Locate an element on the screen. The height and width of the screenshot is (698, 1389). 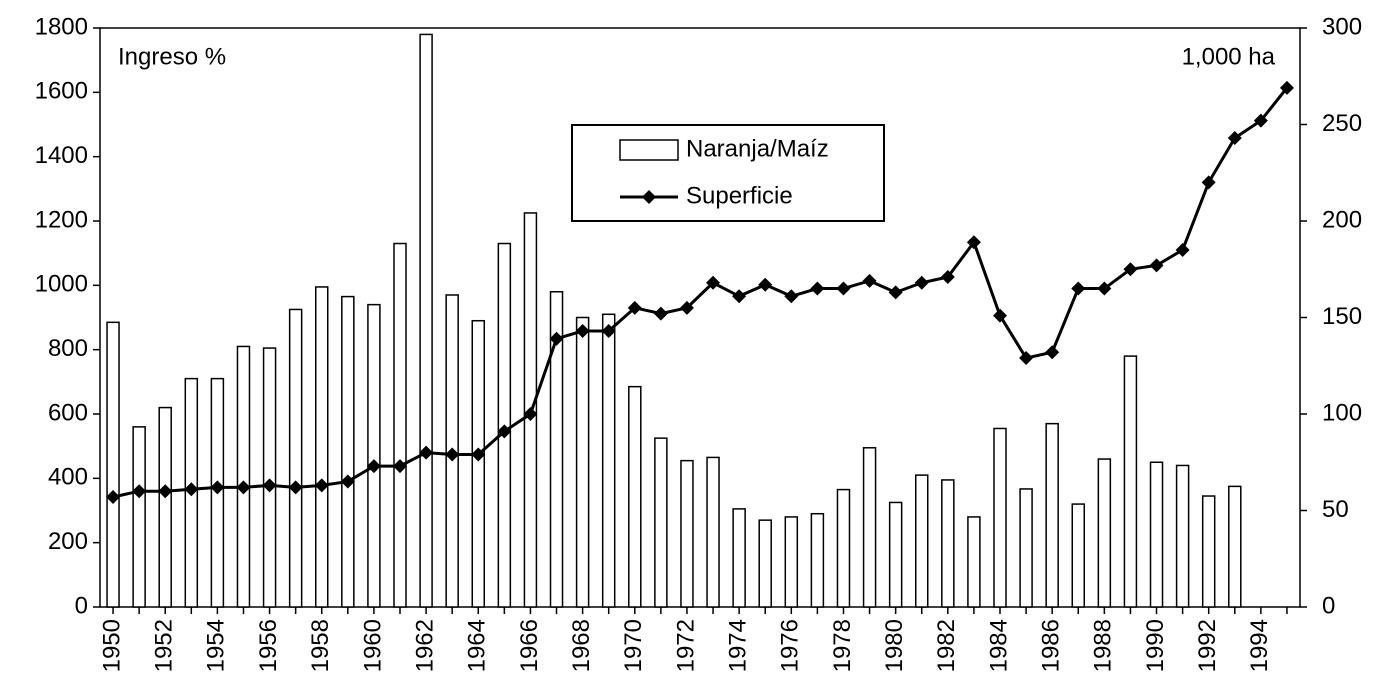
x-tick-label: 1988 is located at coordinates (1103, 645).